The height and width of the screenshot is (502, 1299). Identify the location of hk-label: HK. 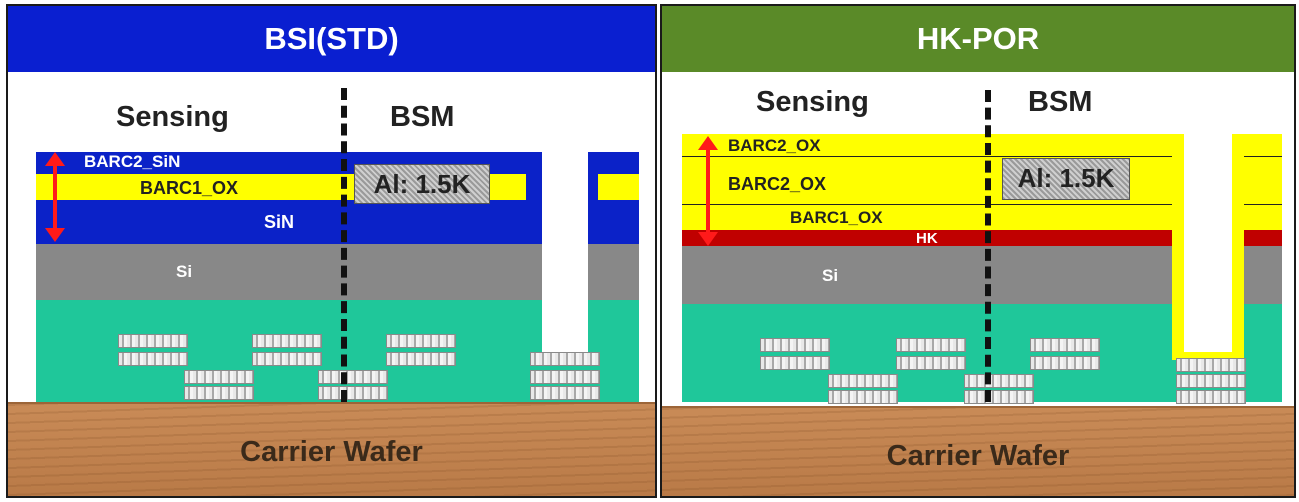
(927, 238).